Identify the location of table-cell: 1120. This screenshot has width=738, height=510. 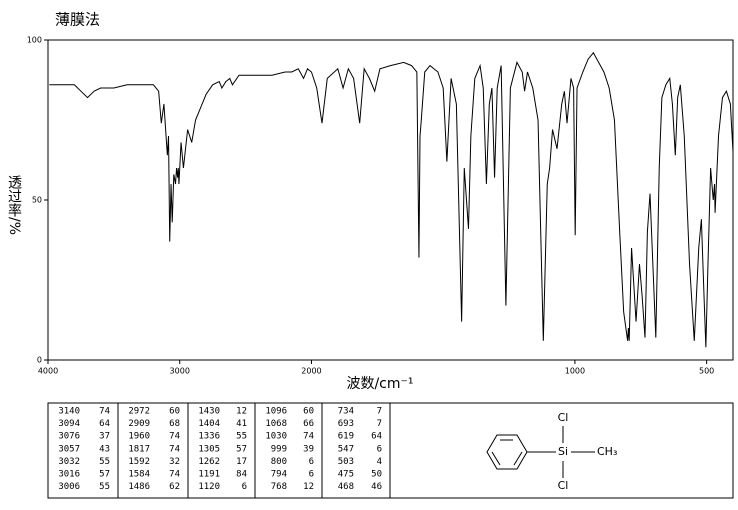
(209, 487).